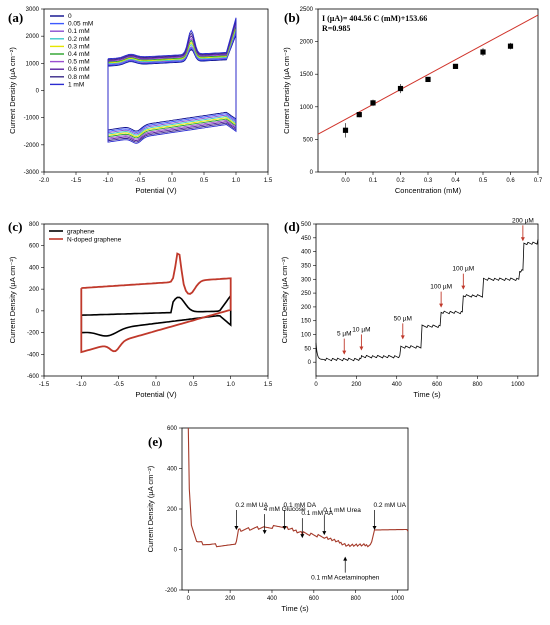  What do you see at coordinates (307, 349) in the screenshot?
I see `d-y-tick-label: 50` at bounding box center [307, 349].